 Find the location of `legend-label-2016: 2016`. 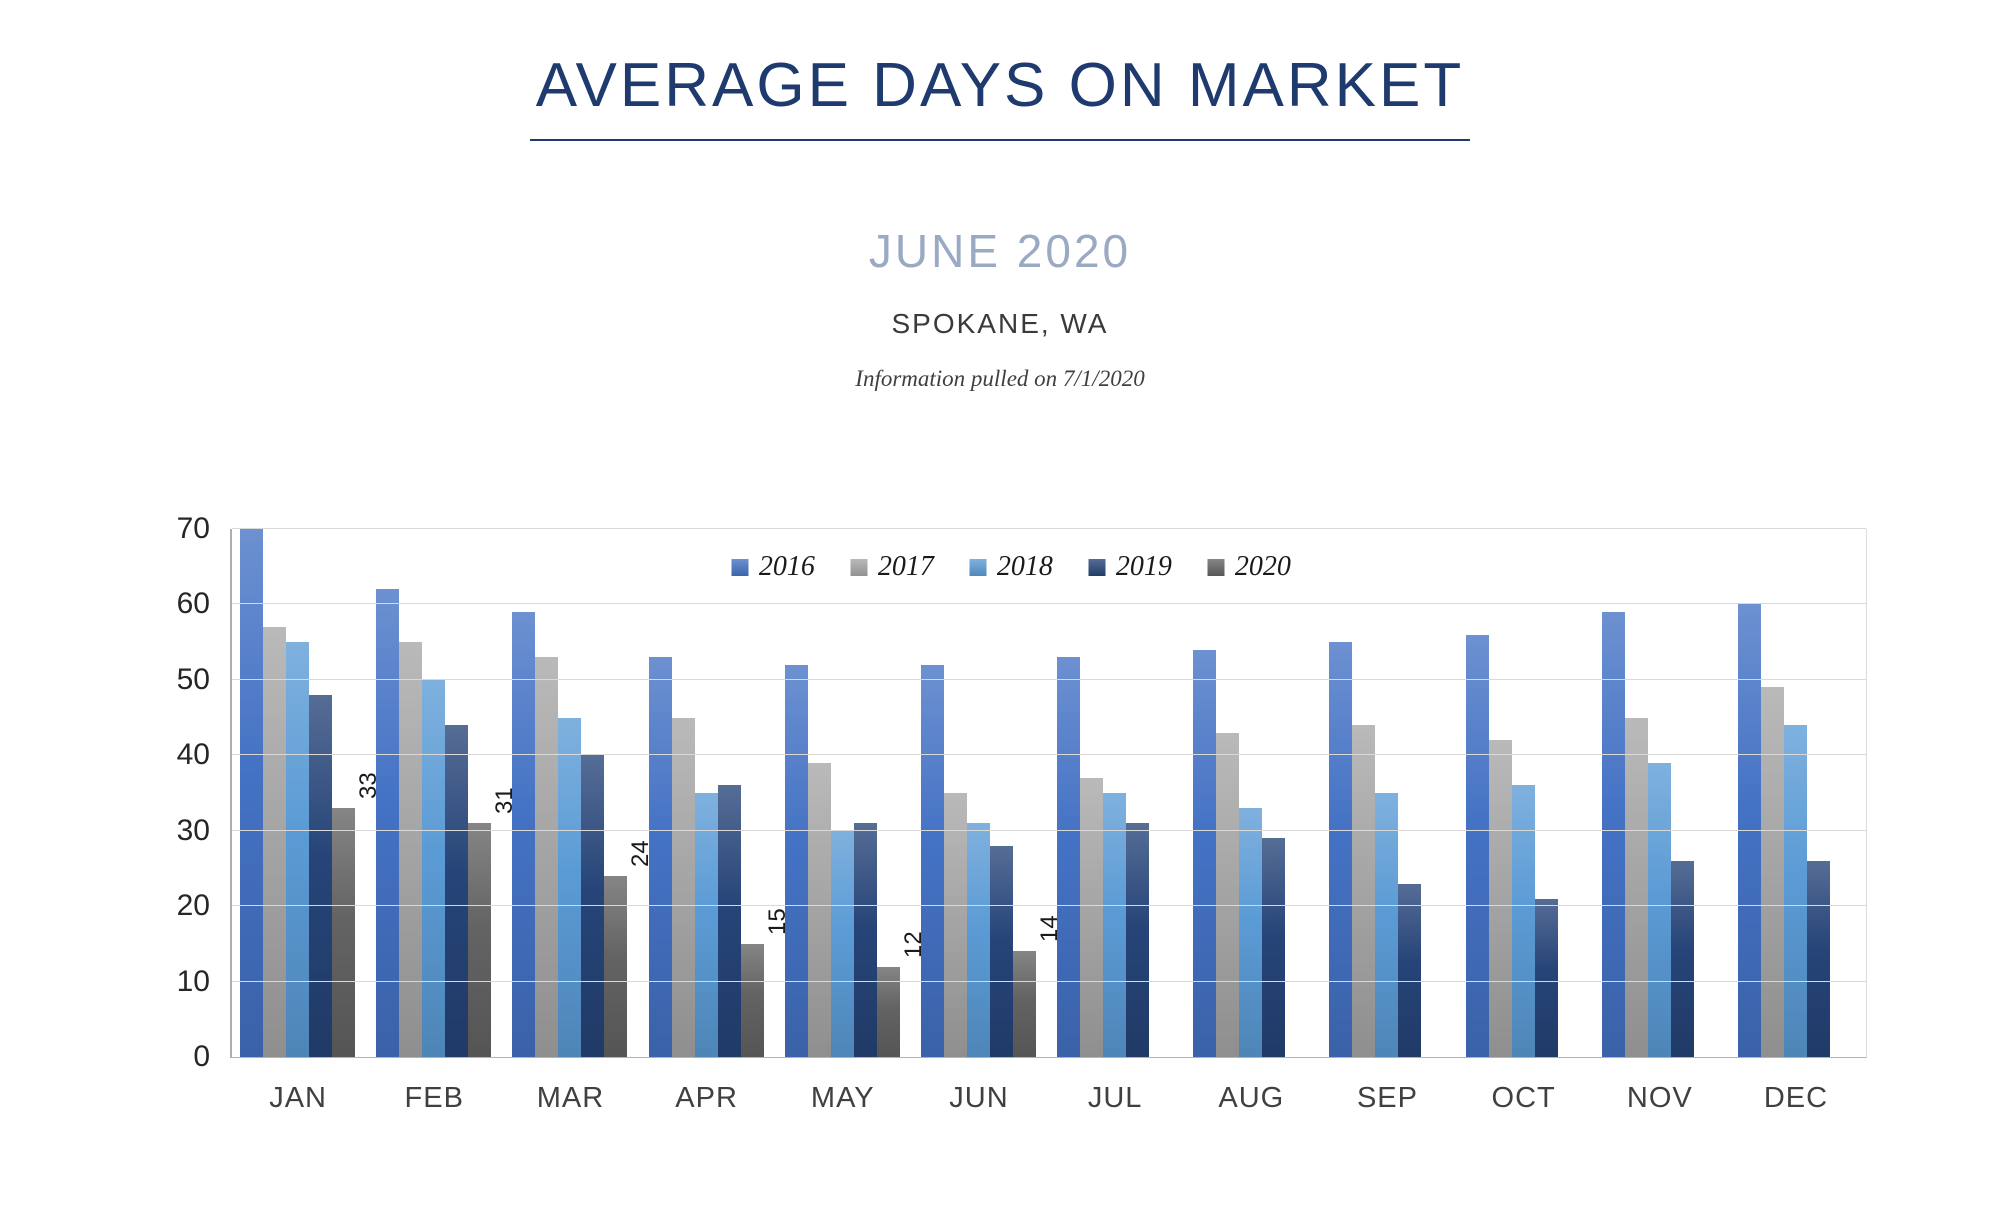

legend-label-2016: 2016 is located at coordinates (786, 566).